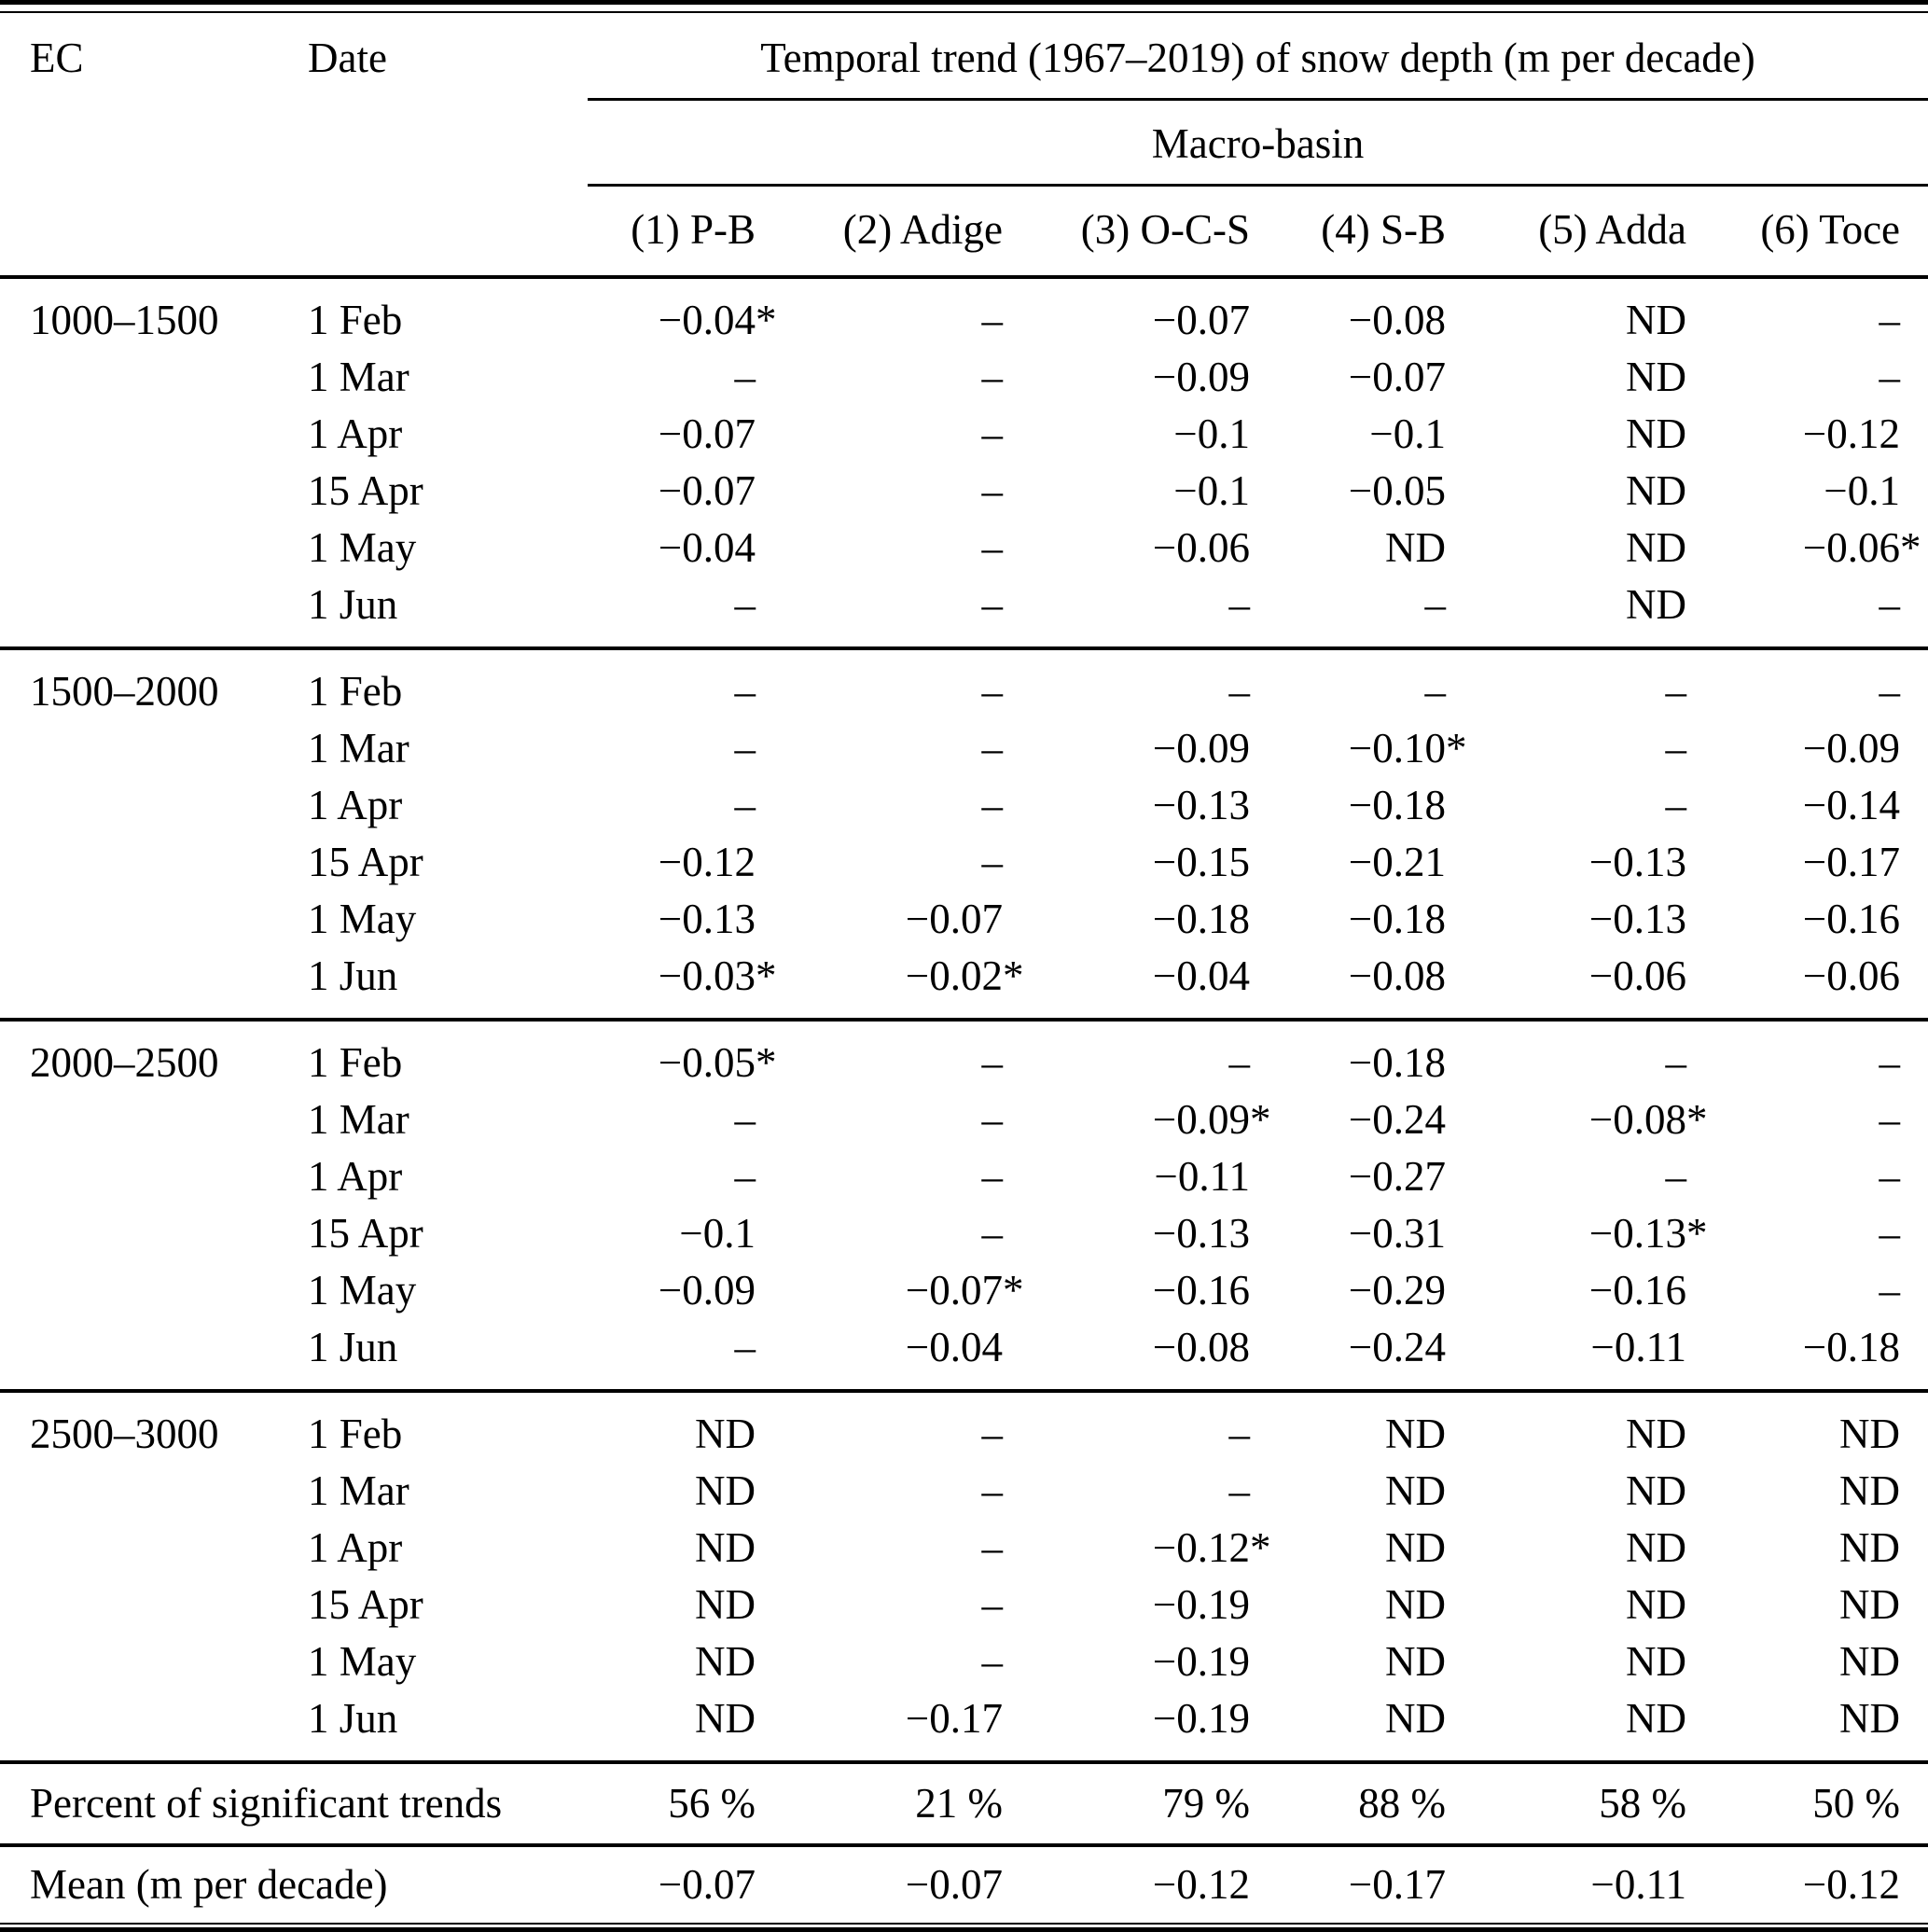  I want to click on trend-value-cell: −0.21, so click(1397, 862).